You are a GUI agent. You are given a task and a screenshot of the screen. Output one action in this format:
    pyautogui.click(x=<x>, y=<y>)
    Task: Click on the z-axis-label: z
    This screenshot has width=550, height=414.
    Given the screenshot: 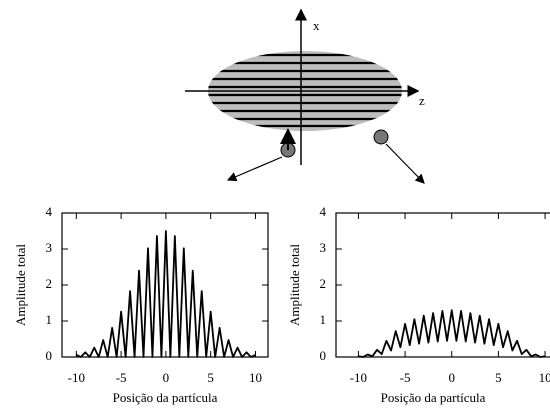 What is the action you would take?
    pyautogui.click(x=422, y=100)
    